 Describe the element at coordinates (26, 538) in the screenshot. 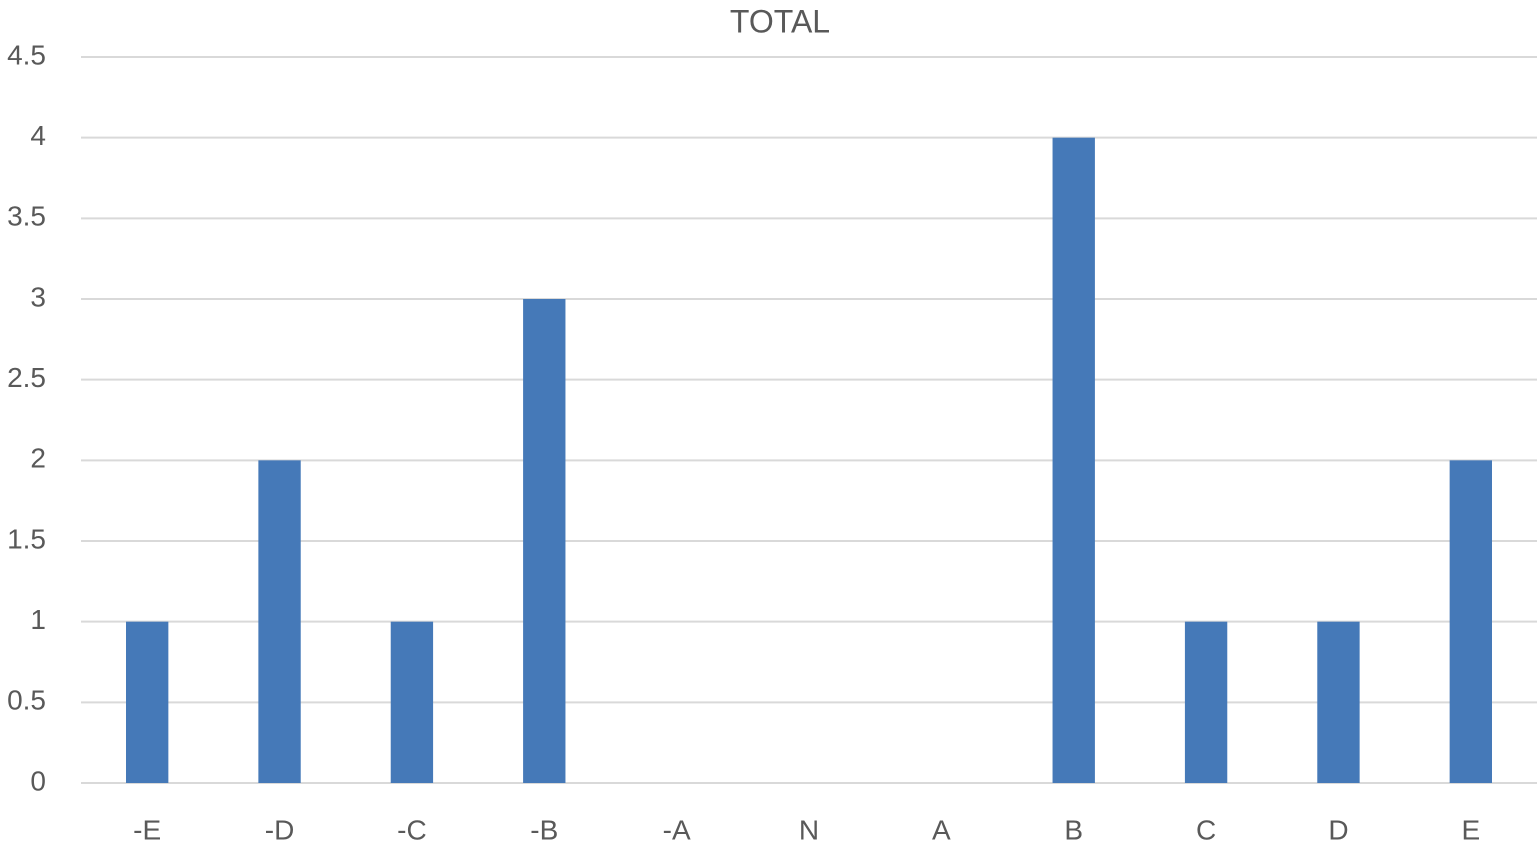

I see `y-tick-label: 1.5` at that location.